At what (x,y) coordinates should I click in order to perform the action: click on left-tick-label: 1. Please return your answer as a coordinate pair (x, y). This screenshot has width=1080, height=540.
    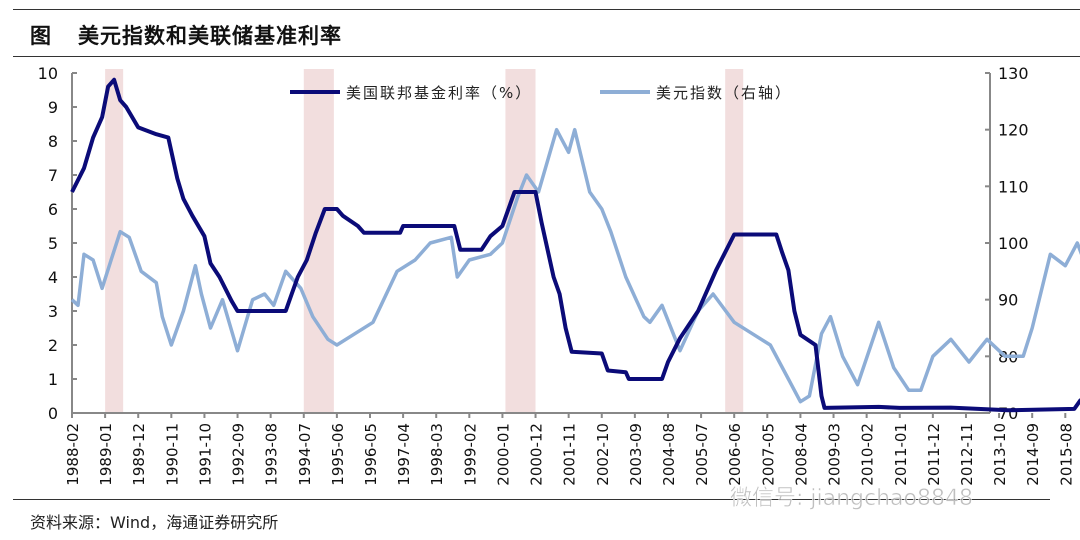
    Looking at the image, I should click on (53, 379).